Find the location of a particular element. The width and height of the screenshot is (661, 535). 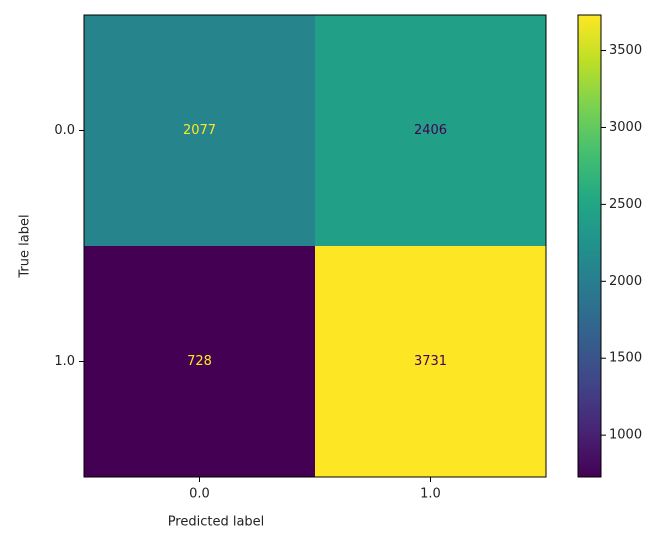

colorbar-tick-label: 2000 is located at coordinates (625, 281).